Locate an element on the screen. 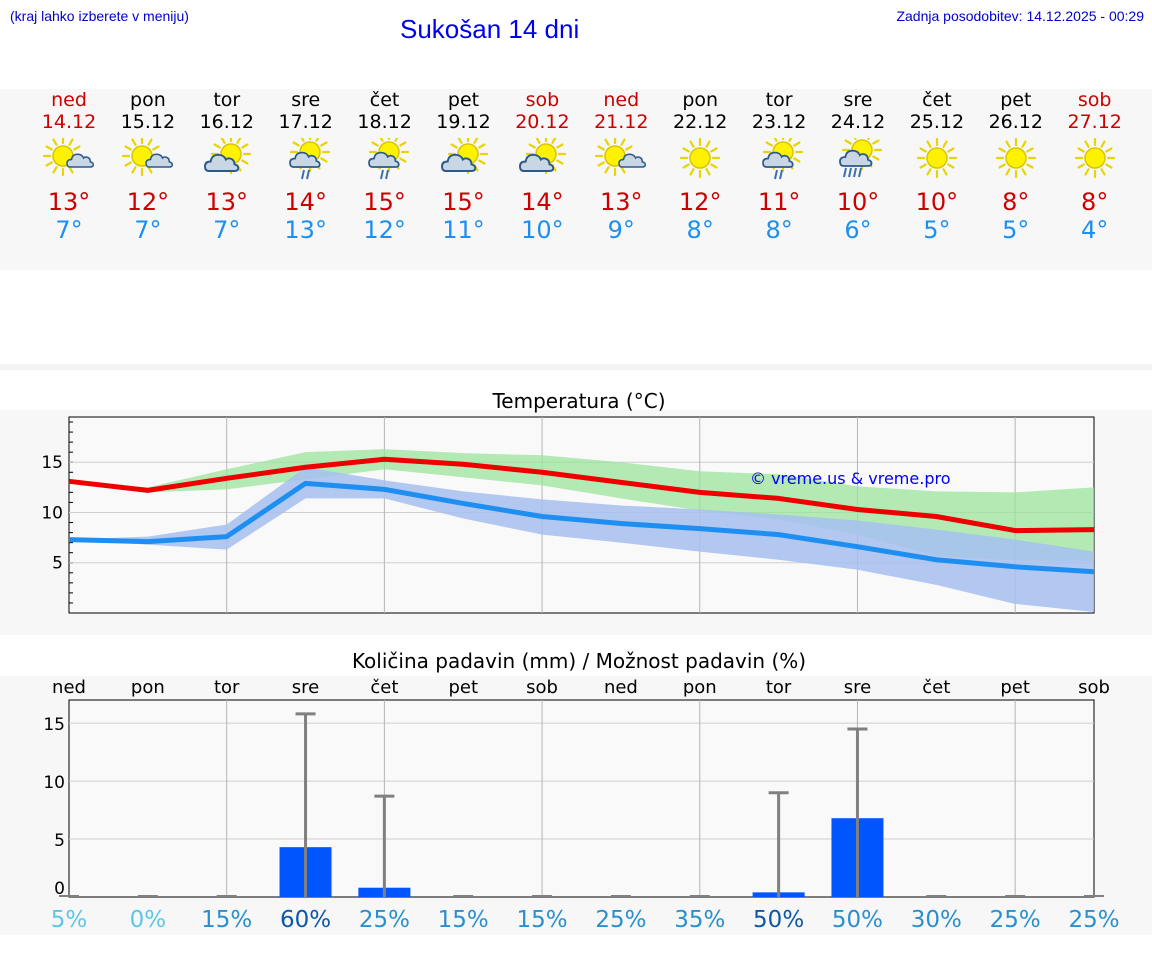 The width and height of the screenshot is (1152, 975). location-hint: (kraj lahko izberete v meniju) is located at coordinates (99, 16).